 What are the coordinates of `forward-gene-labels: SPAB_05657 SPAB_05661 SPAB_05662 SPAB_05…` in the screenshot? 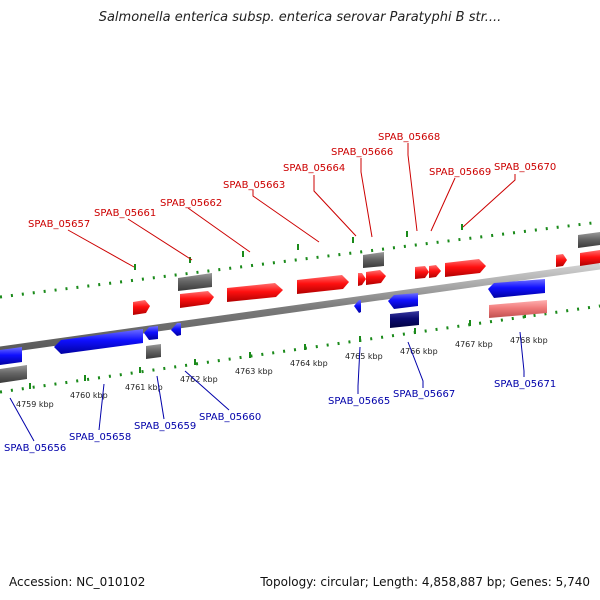 It's located at (292, 181).